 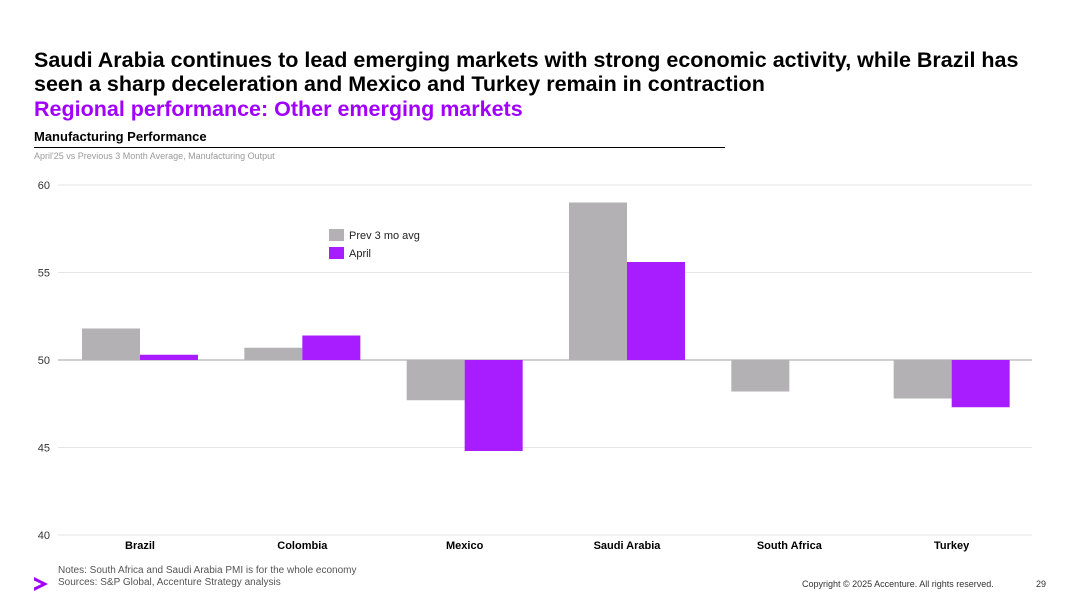 What do you see at coordinates (952, 546) in the screenshot?
I see `x-category-label: Turkey` at bounding box center [952, 546].